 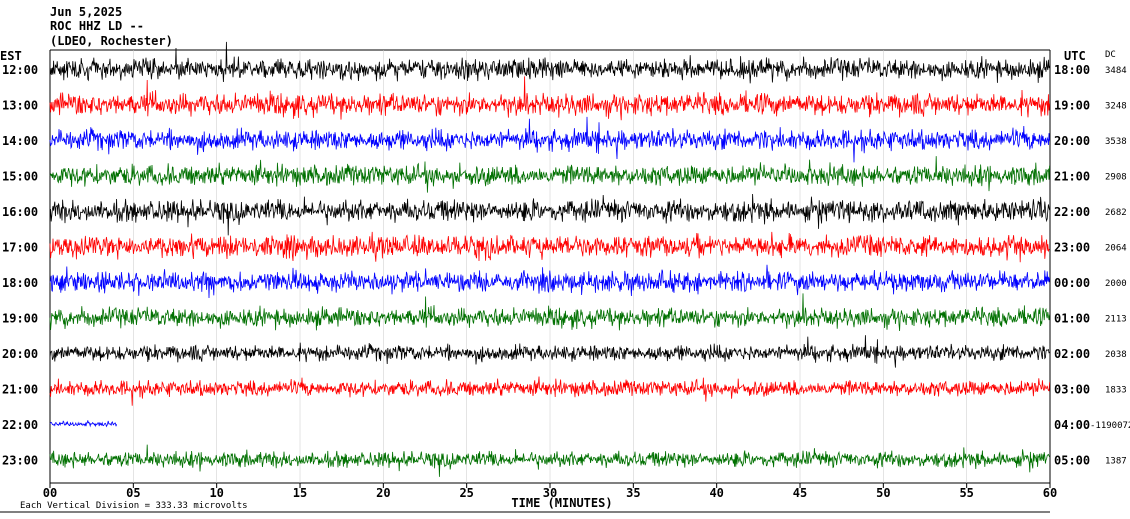 I want to click on est-hour-label: 17:00, so click(x=20, y=248).